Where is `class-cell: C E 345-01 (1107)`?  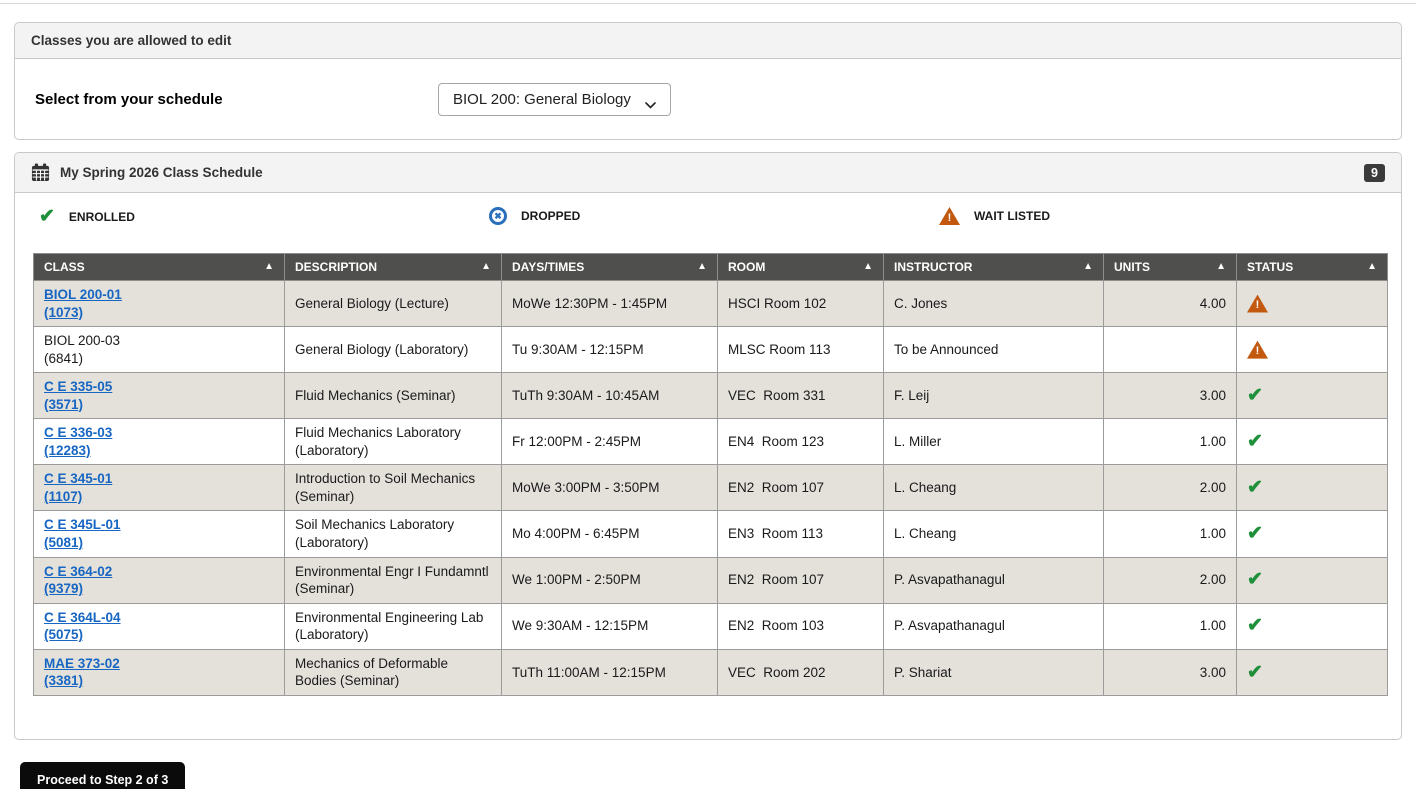 class-cell: C E 345-01 (1107) is located at coordinates (159, 488).